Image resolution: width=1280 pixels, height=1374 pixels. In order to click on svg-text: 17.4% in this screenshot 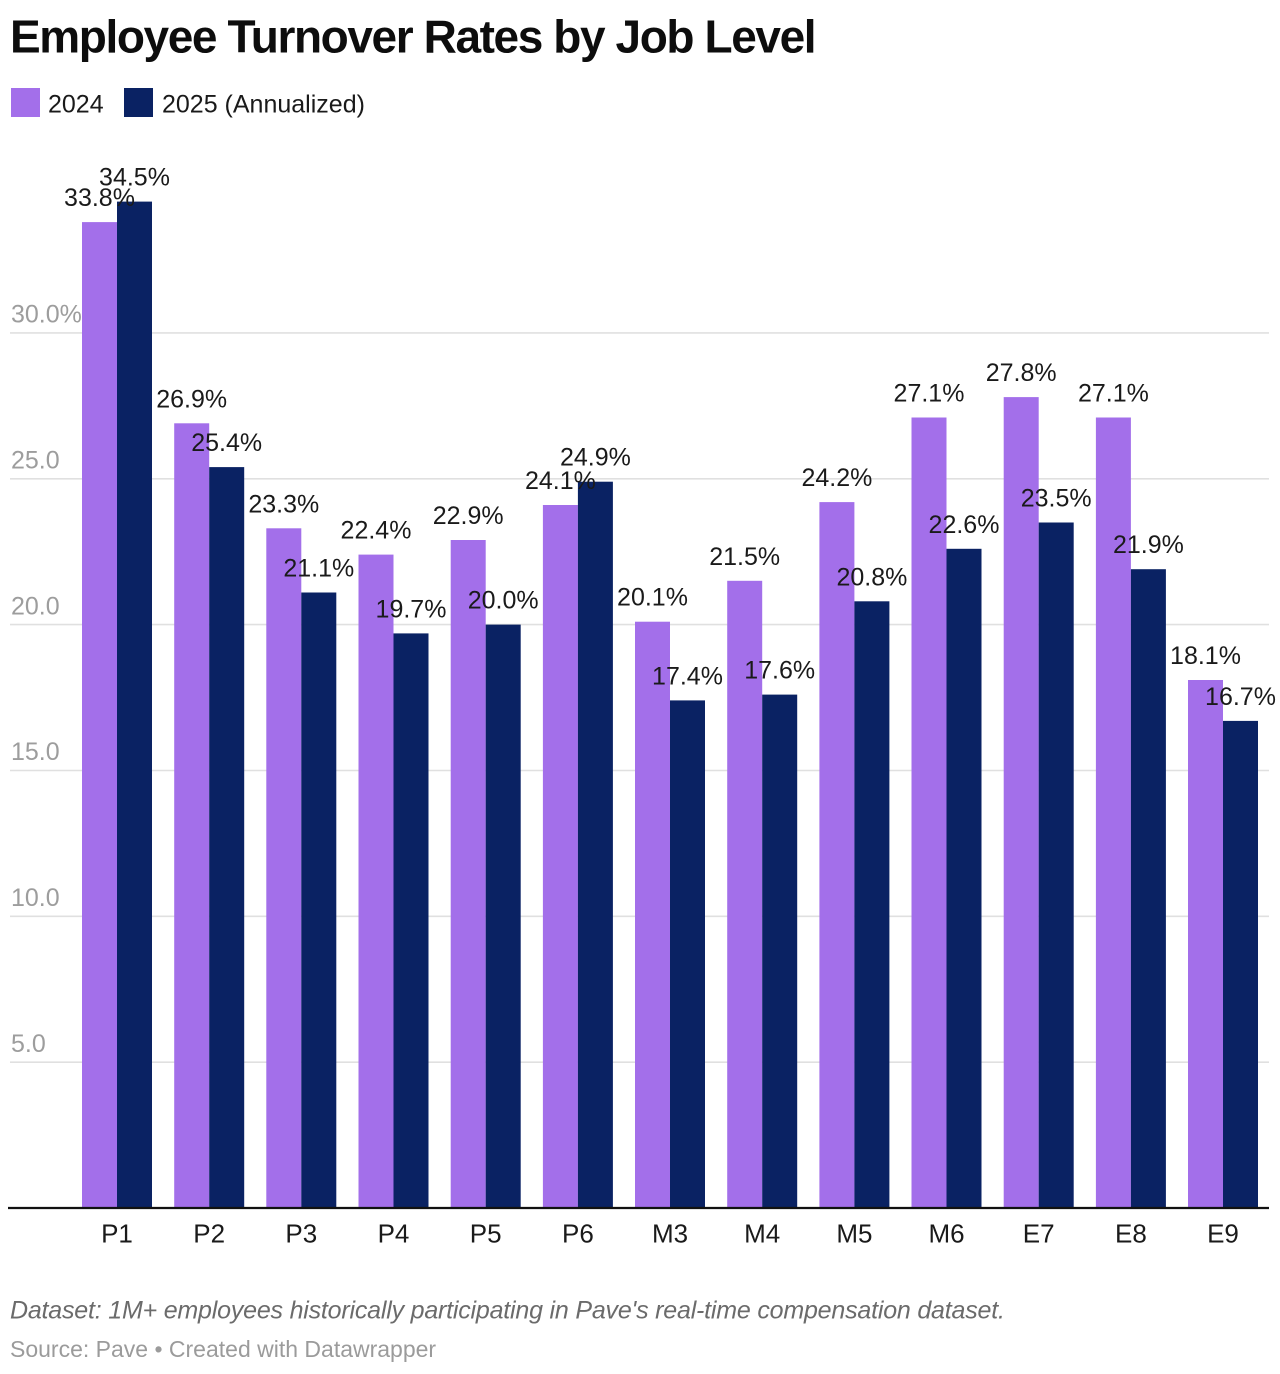, I will do `click(687, 676)`.